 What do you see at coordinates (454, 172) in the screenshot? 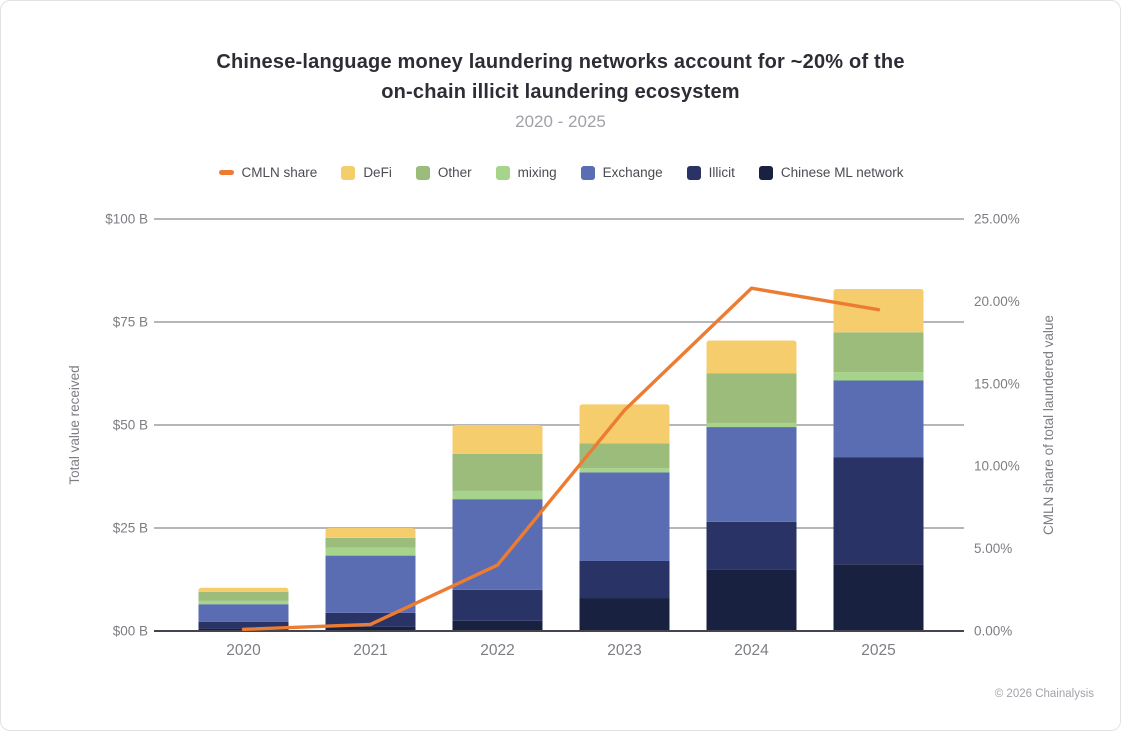
I see `legend-label-other: Other` at bounding box center [454, 172].